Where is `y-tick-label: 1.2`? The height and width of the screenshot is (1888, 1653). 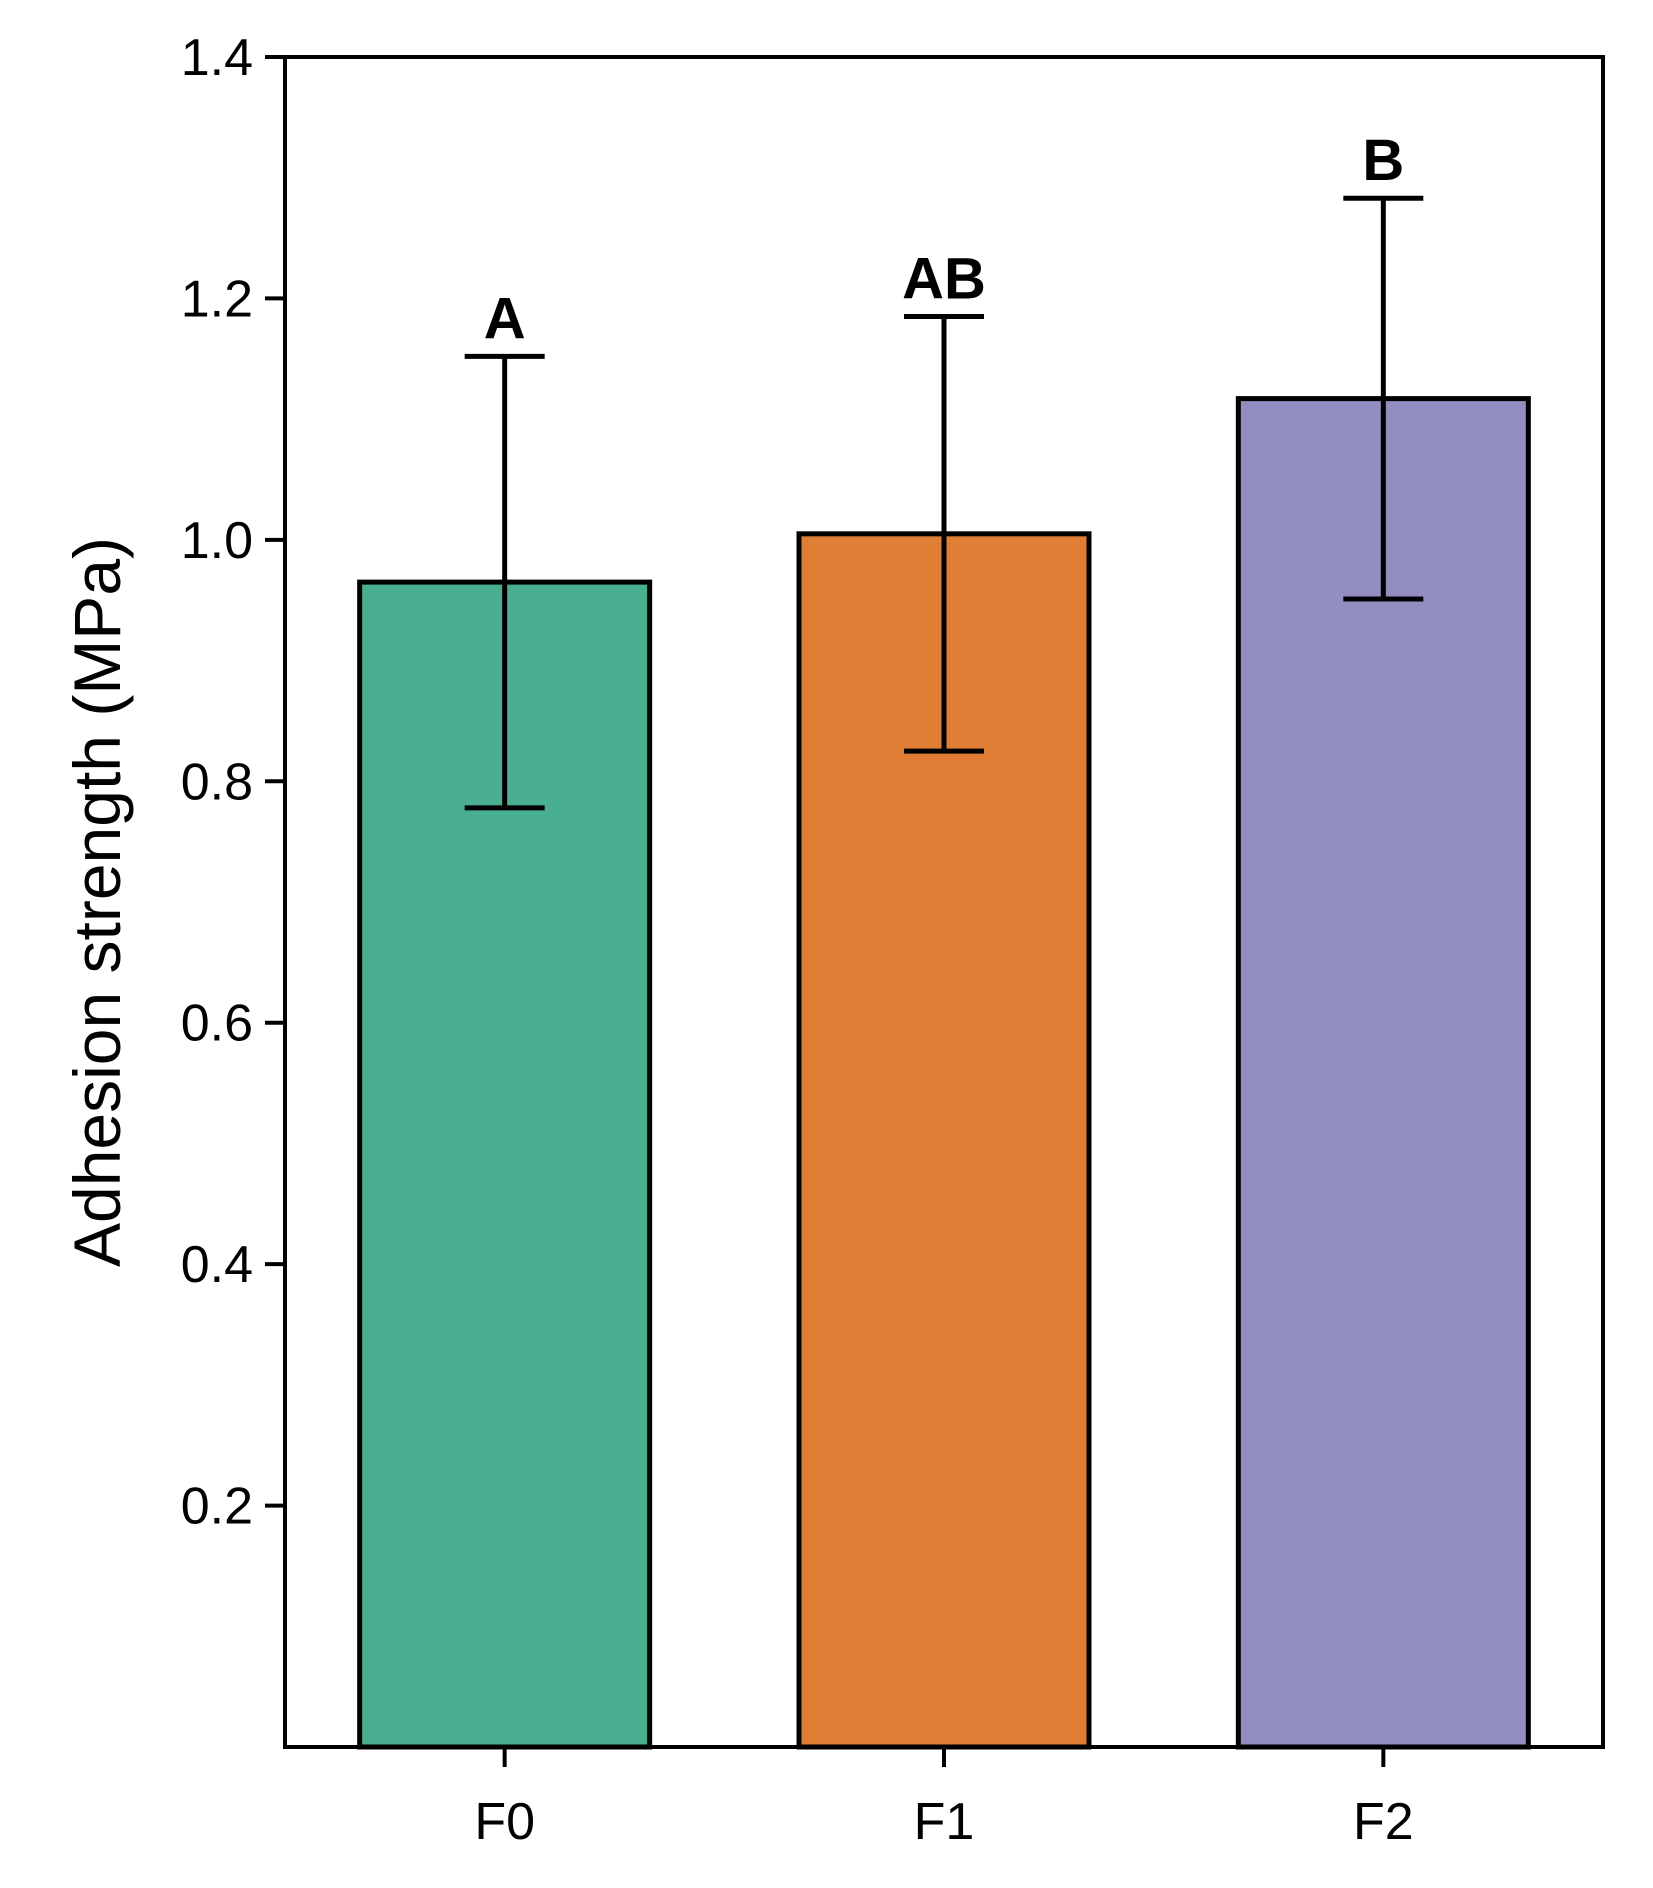
y-tick-label: 1.2 is located at coordinates (217, 299).